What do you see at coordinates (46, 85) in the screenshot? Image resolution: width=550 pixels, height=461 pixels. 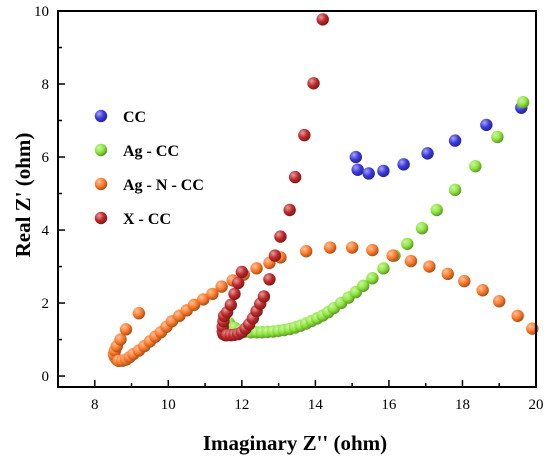 I see `y-tick-label: 8` at bounding box center [46, 85].